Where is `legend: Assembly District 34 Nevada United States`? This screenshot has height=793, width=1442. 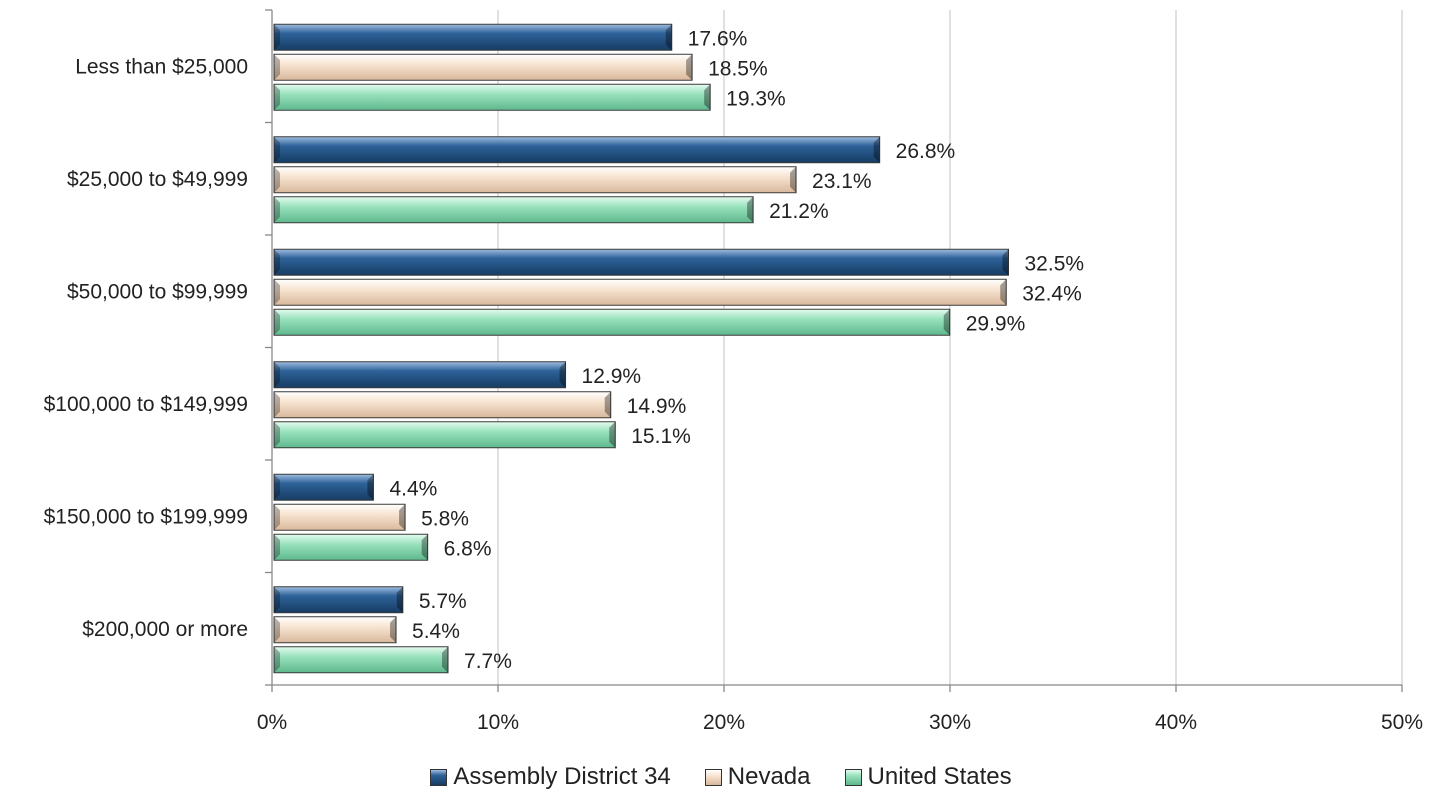 legend: Assembly District 34 Nevada United States is located at coordinates (721, 777).